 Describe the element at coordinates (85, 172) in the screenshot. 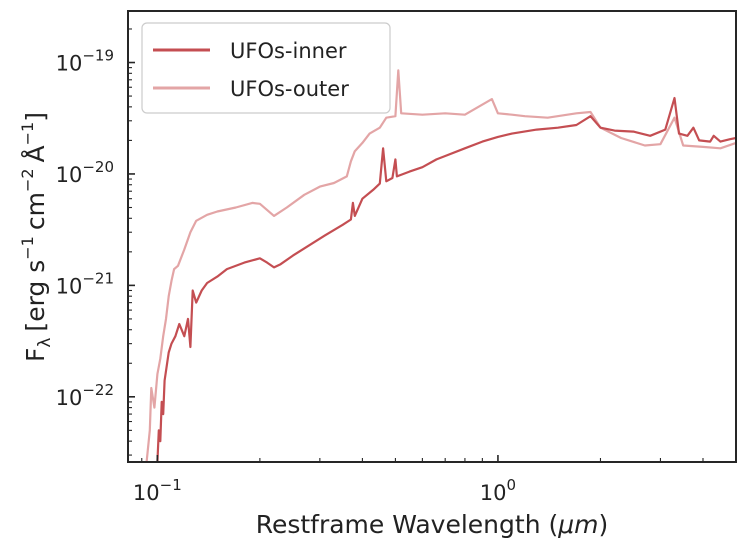

I see `y-tick-label: 10−20` at that location.